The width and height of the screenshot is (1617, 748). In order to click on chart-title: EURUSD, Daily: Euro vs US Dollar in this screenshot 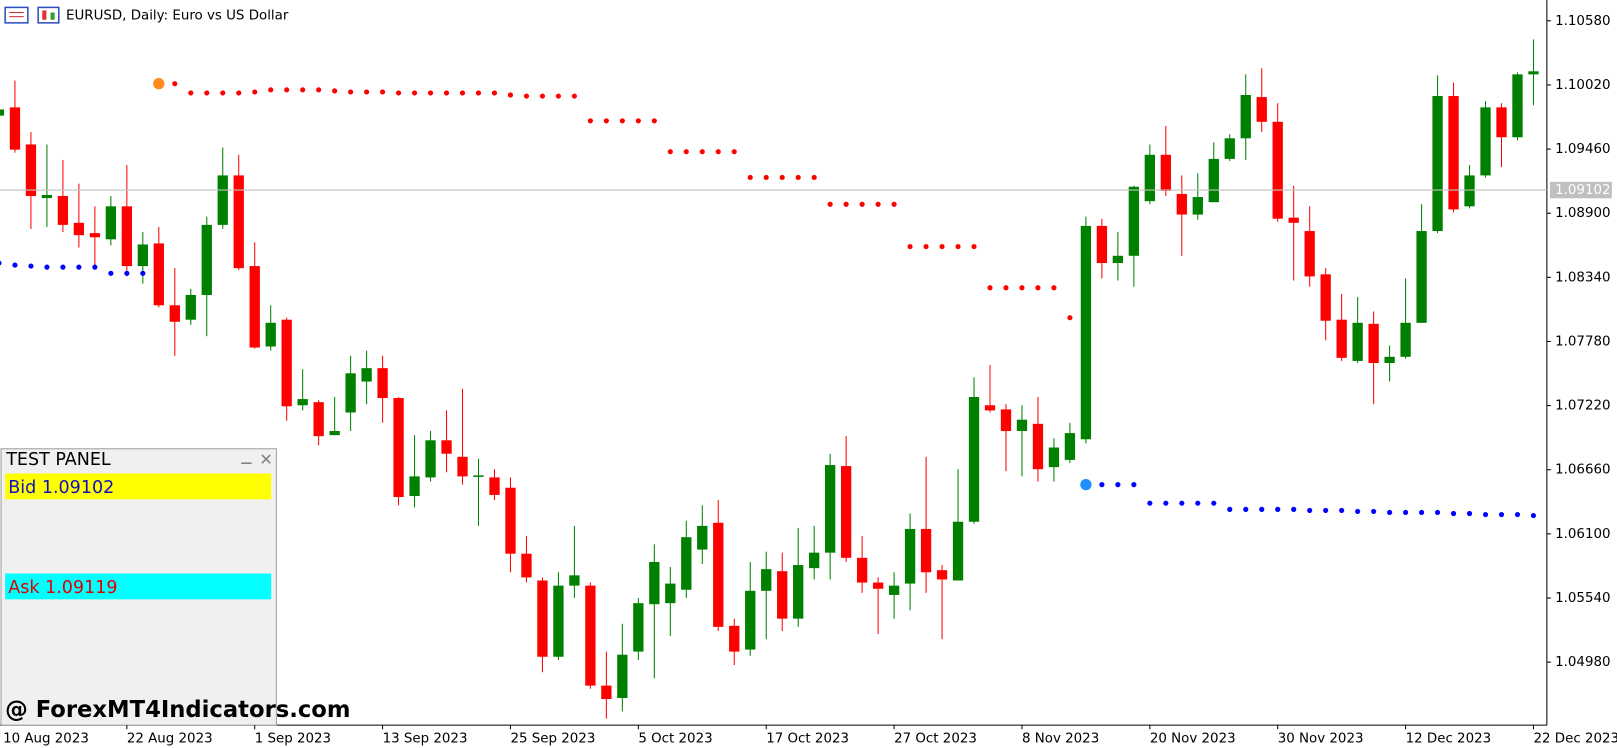, I will do `click(177, 16)`.